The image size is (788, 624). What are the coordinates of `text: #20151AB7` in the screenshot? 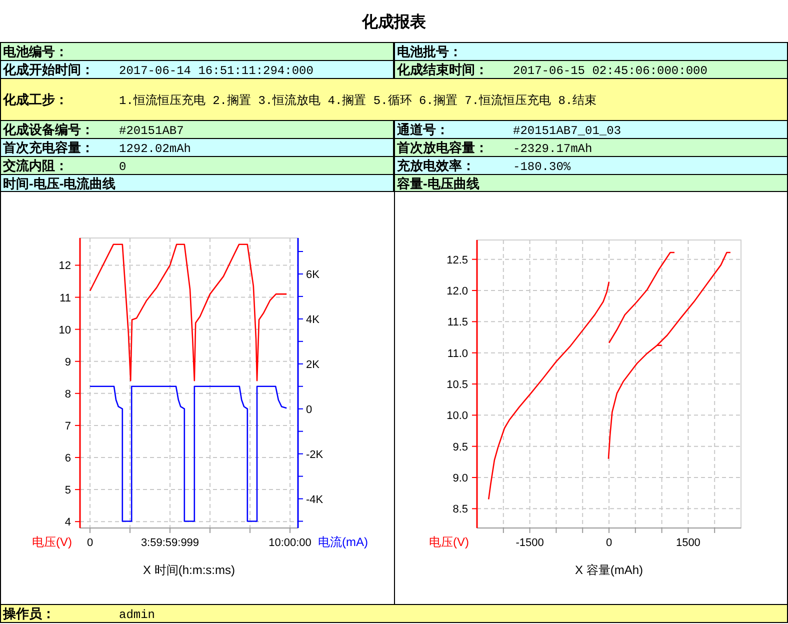 It's located at (151, 131).